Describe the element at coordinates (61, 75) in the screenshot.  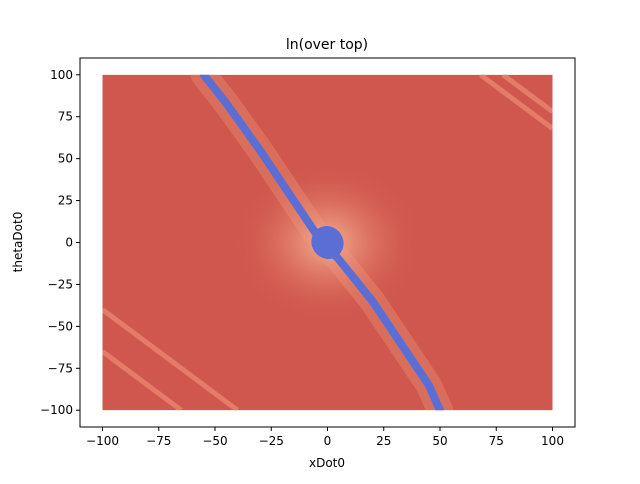
I see `y-tick-label: 100` at that location.